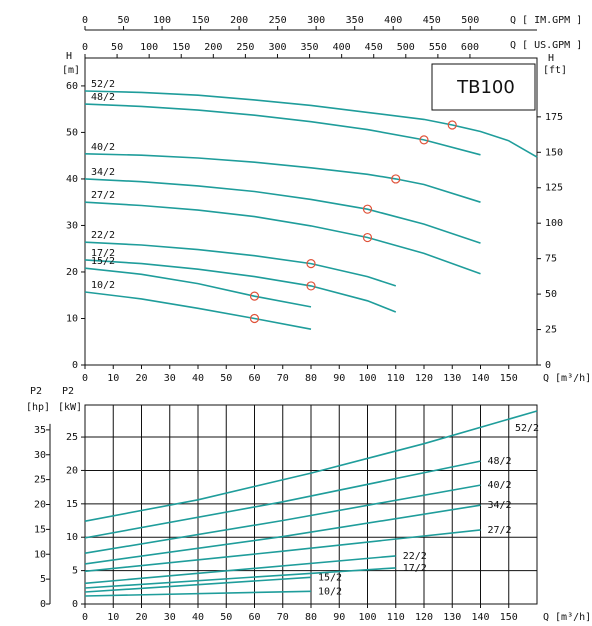 Image resolution: width=592 pixels, height=626 pixels. What do you see at coordinates (40, 529) in the screenshot?
I see `y2-tick-label: 15` at bounding box center [40, 529].